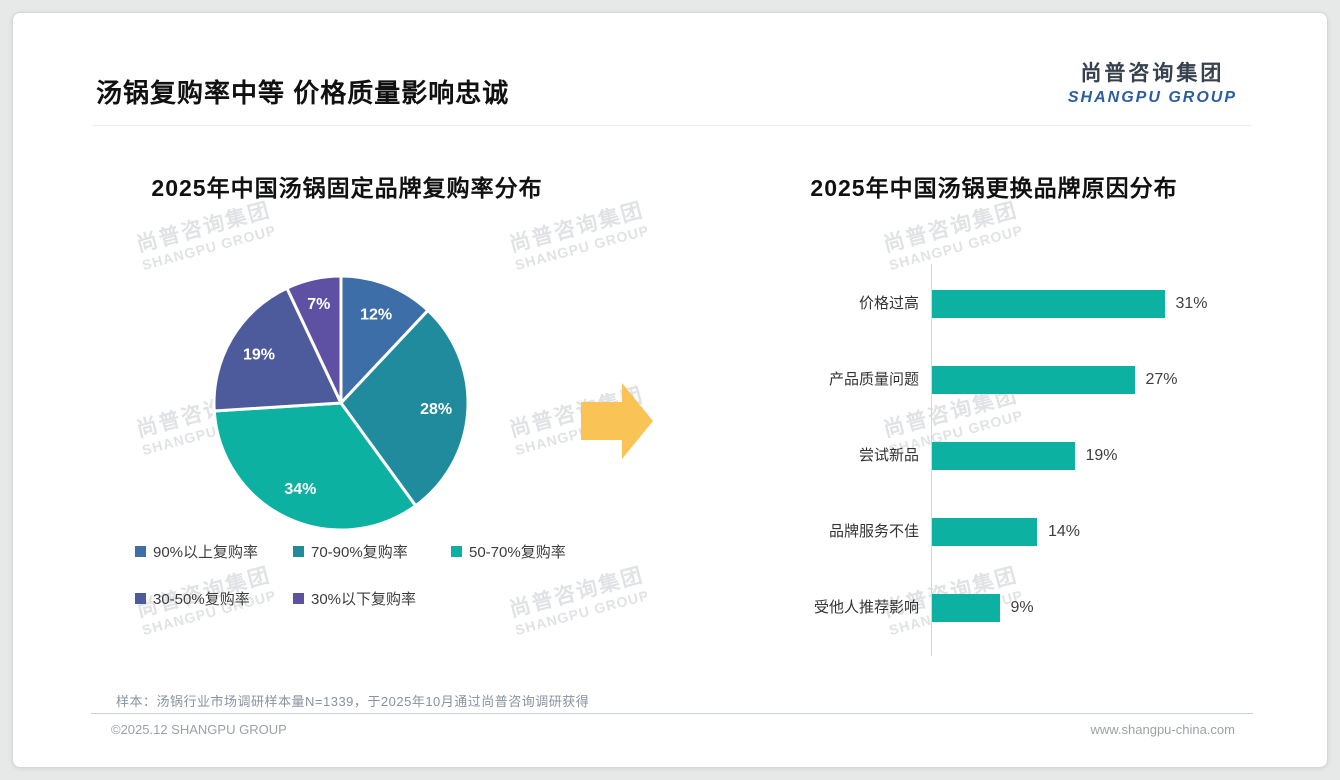 This screenshot has height=780, width=1340. What do you see at coordinates (199, 729) in the screenshot?
I see `copyright-text: ©2025.12 SHANGPU GROUP` at bounding box center [199, 729].